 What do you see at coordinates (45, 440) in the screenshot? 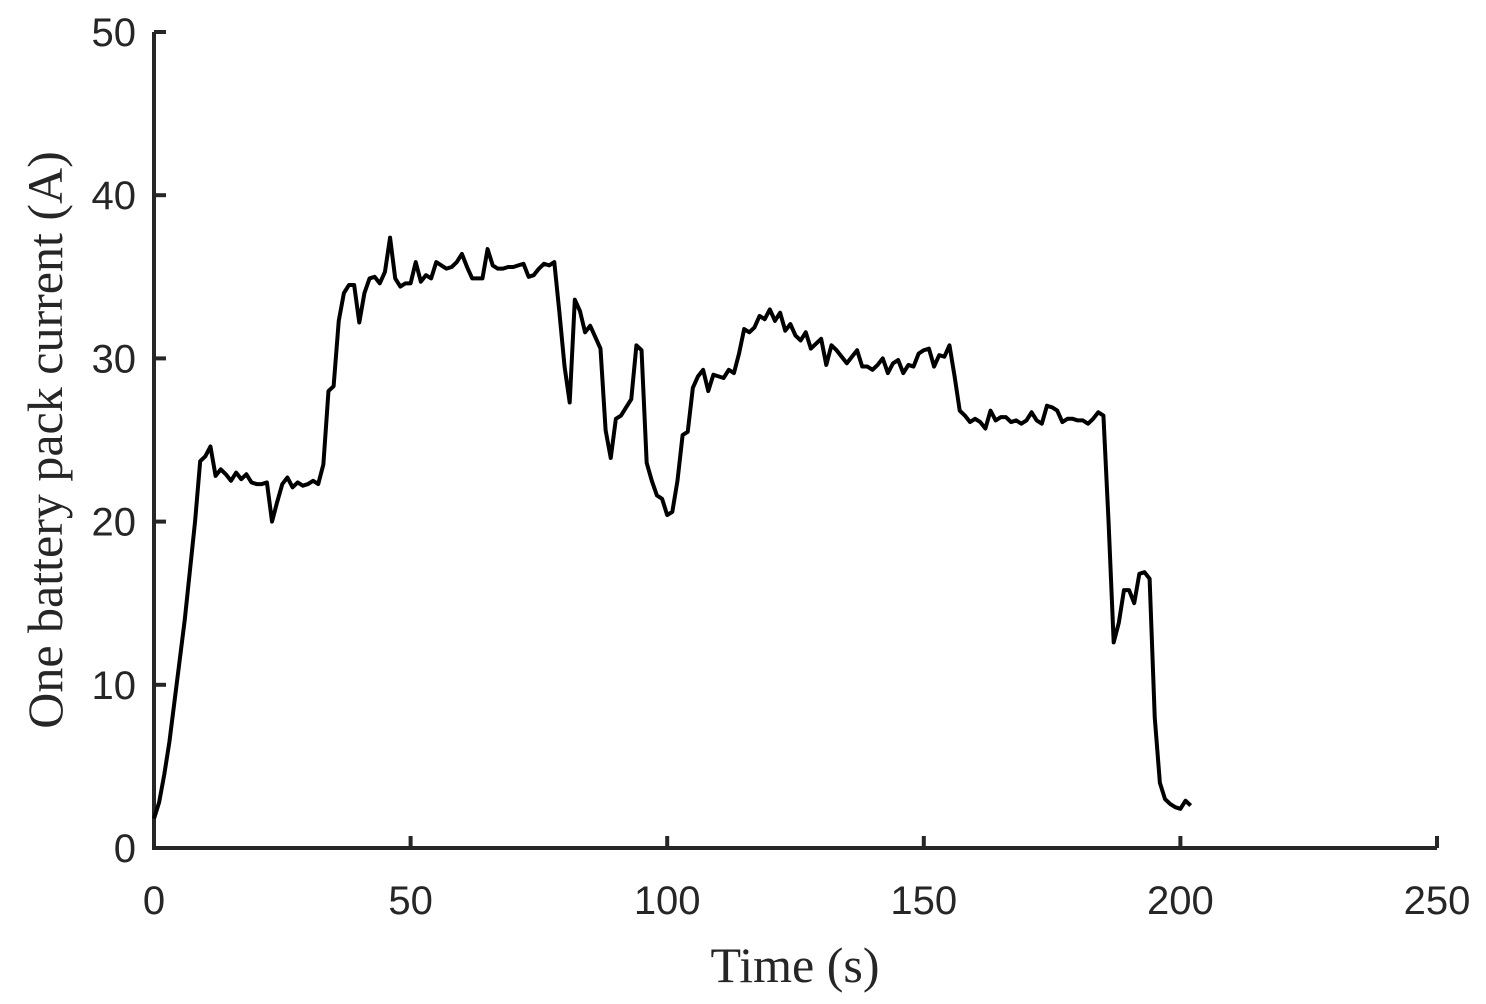
I see `y-axis-label: One battery pack current (A)` at bounding box center [45, 440].